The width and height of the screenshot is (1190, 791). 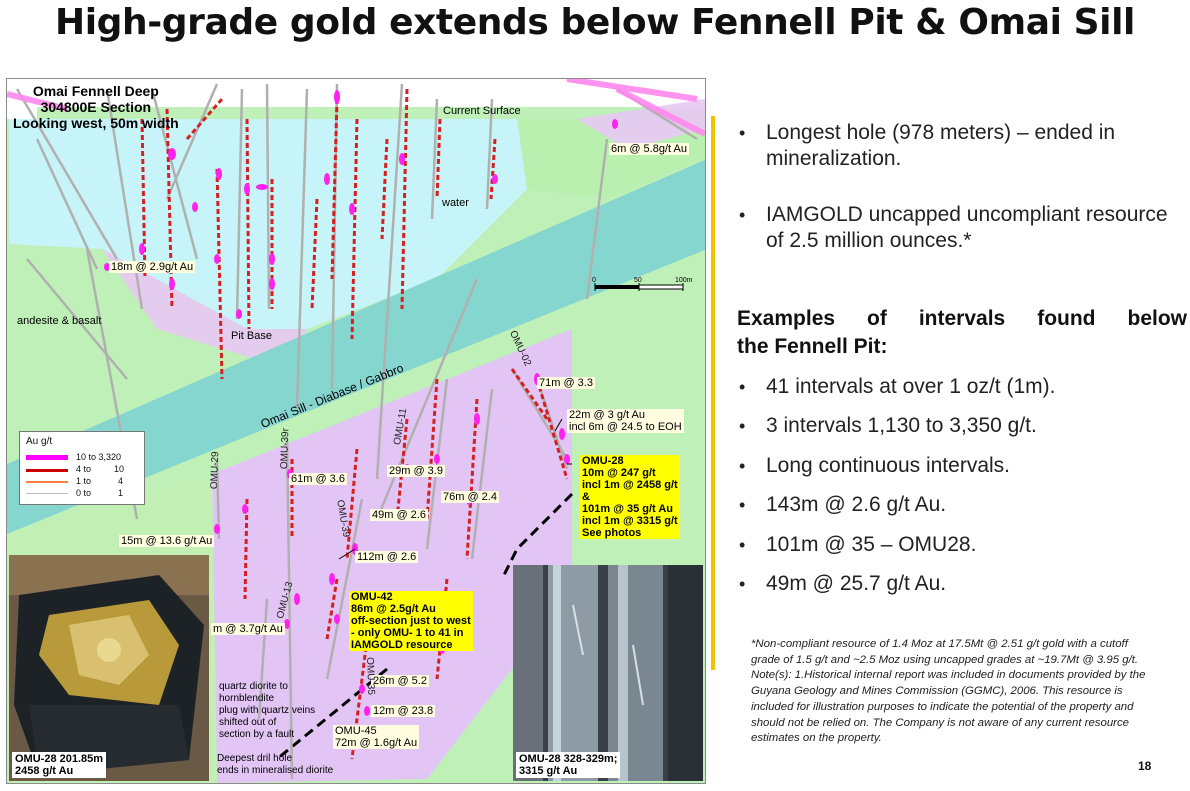 I want to click on scale-bar, so click(x=639, y=287).